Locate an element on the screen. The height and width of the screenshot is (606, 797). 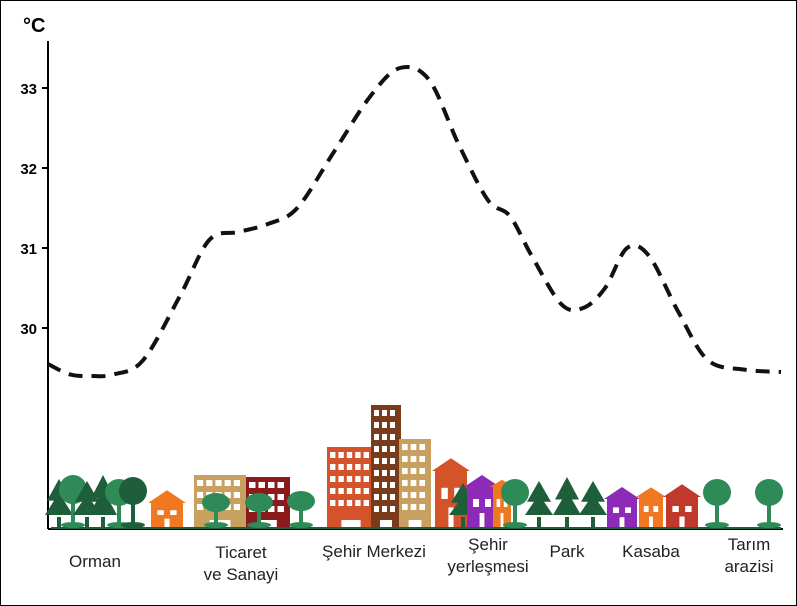
x-category-label-2: Şehir Merkezi is located at coordinates (374, 552).